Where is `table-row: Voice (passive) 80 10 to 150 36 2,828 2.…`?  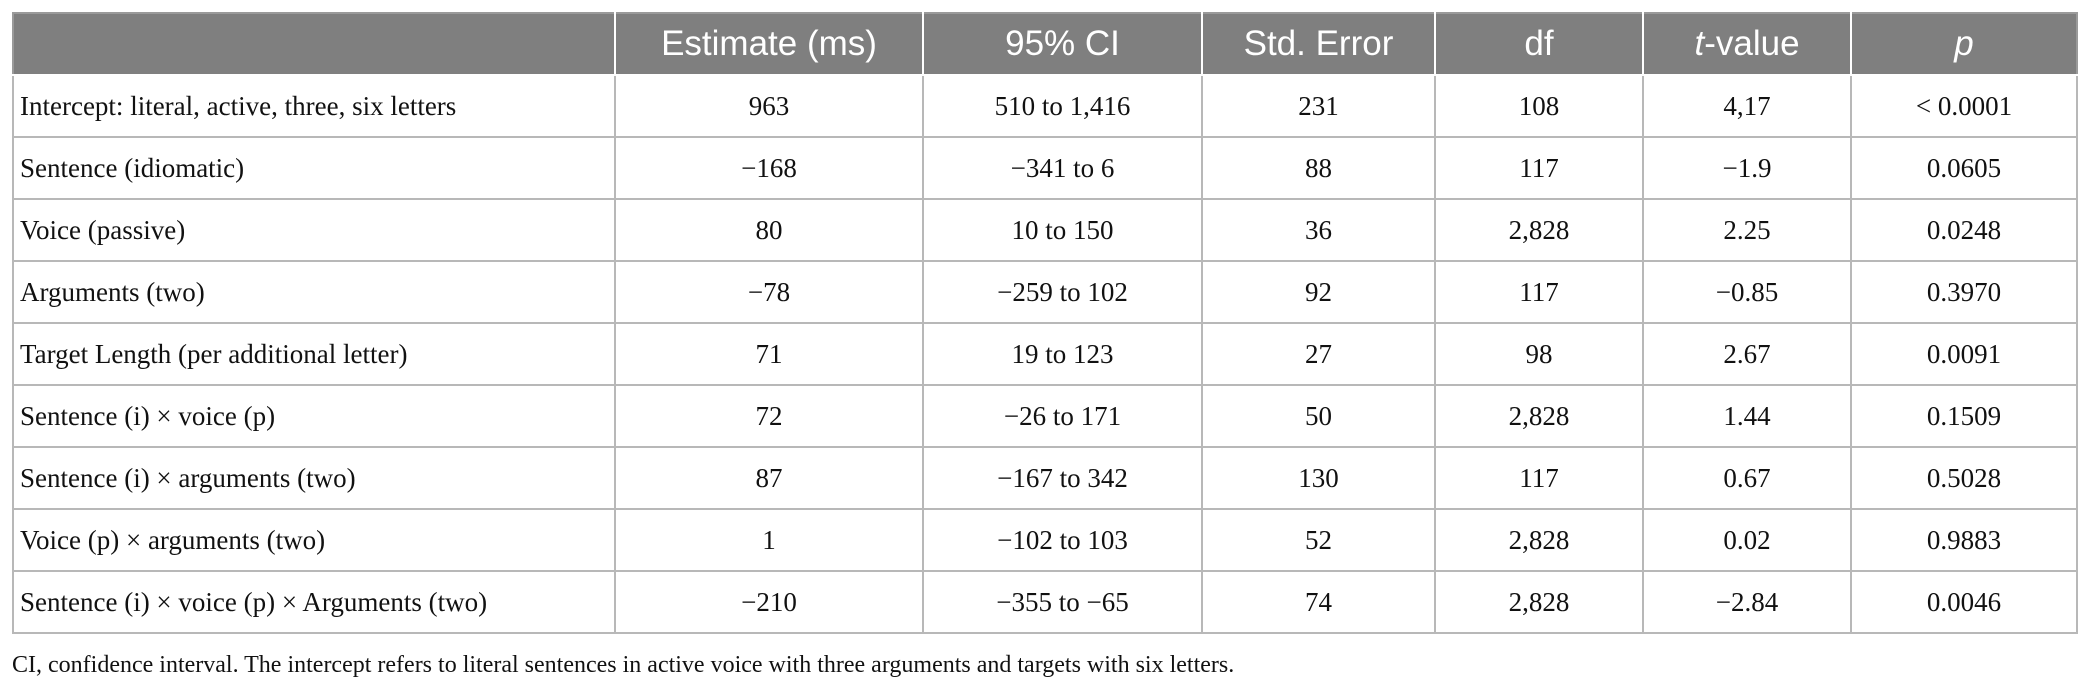
table-row: Voice (passive) 80 10 to 150 36 2,828 2.… is located at coordinates (1045, 230).